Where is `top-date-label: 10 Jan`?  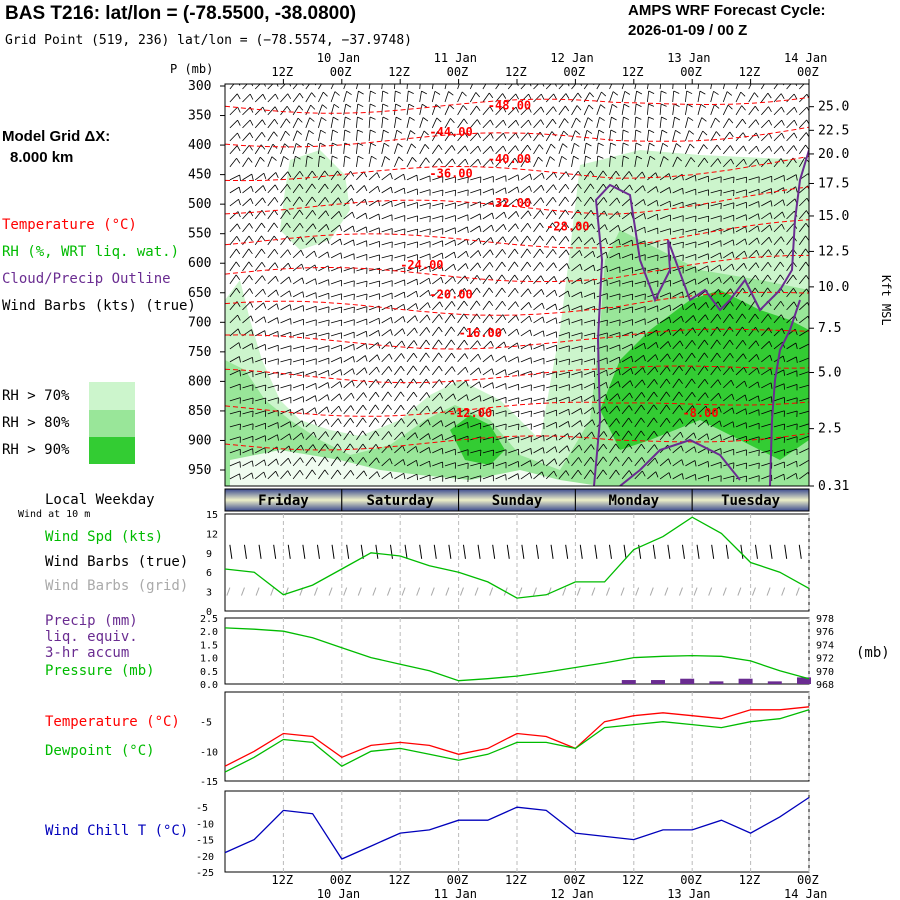 top-date-label: 10 Jan is located at coordinates (338, 58).